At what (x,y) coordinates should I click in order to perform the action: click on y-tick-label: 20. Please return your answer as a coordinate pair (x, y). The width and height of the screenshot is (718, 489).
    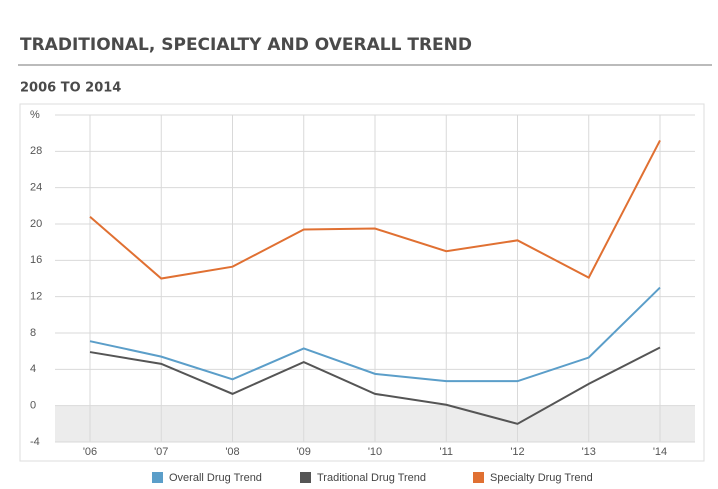
    Looking at the image, I should click on (36, 224).